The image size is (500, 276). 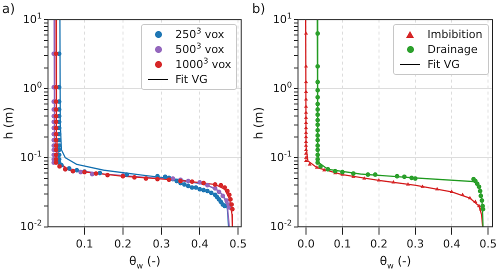 What do you see at coordinates (259, 10) in the screenshot?
I see `chart-title: b)` at bounding box center [259, 10].